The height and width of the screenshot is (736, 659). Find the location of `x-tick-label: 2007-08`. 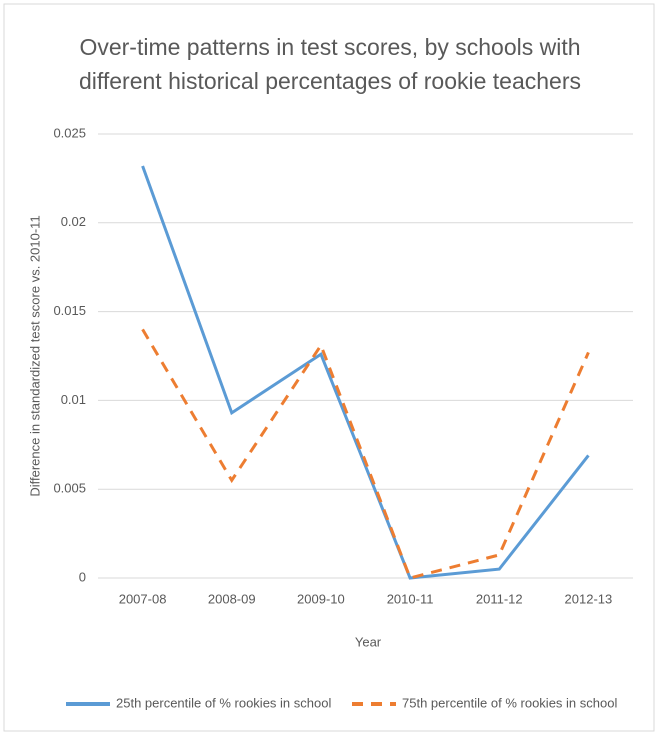

x-tick-label: 2007-08 is located at coordinates (143, 598).